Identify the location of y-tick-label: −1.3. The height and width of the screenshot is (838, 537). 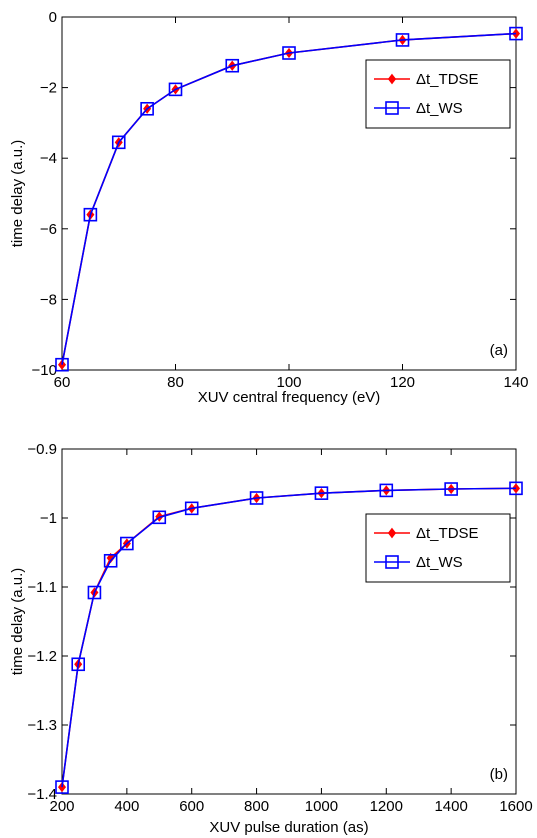
(42, 725).